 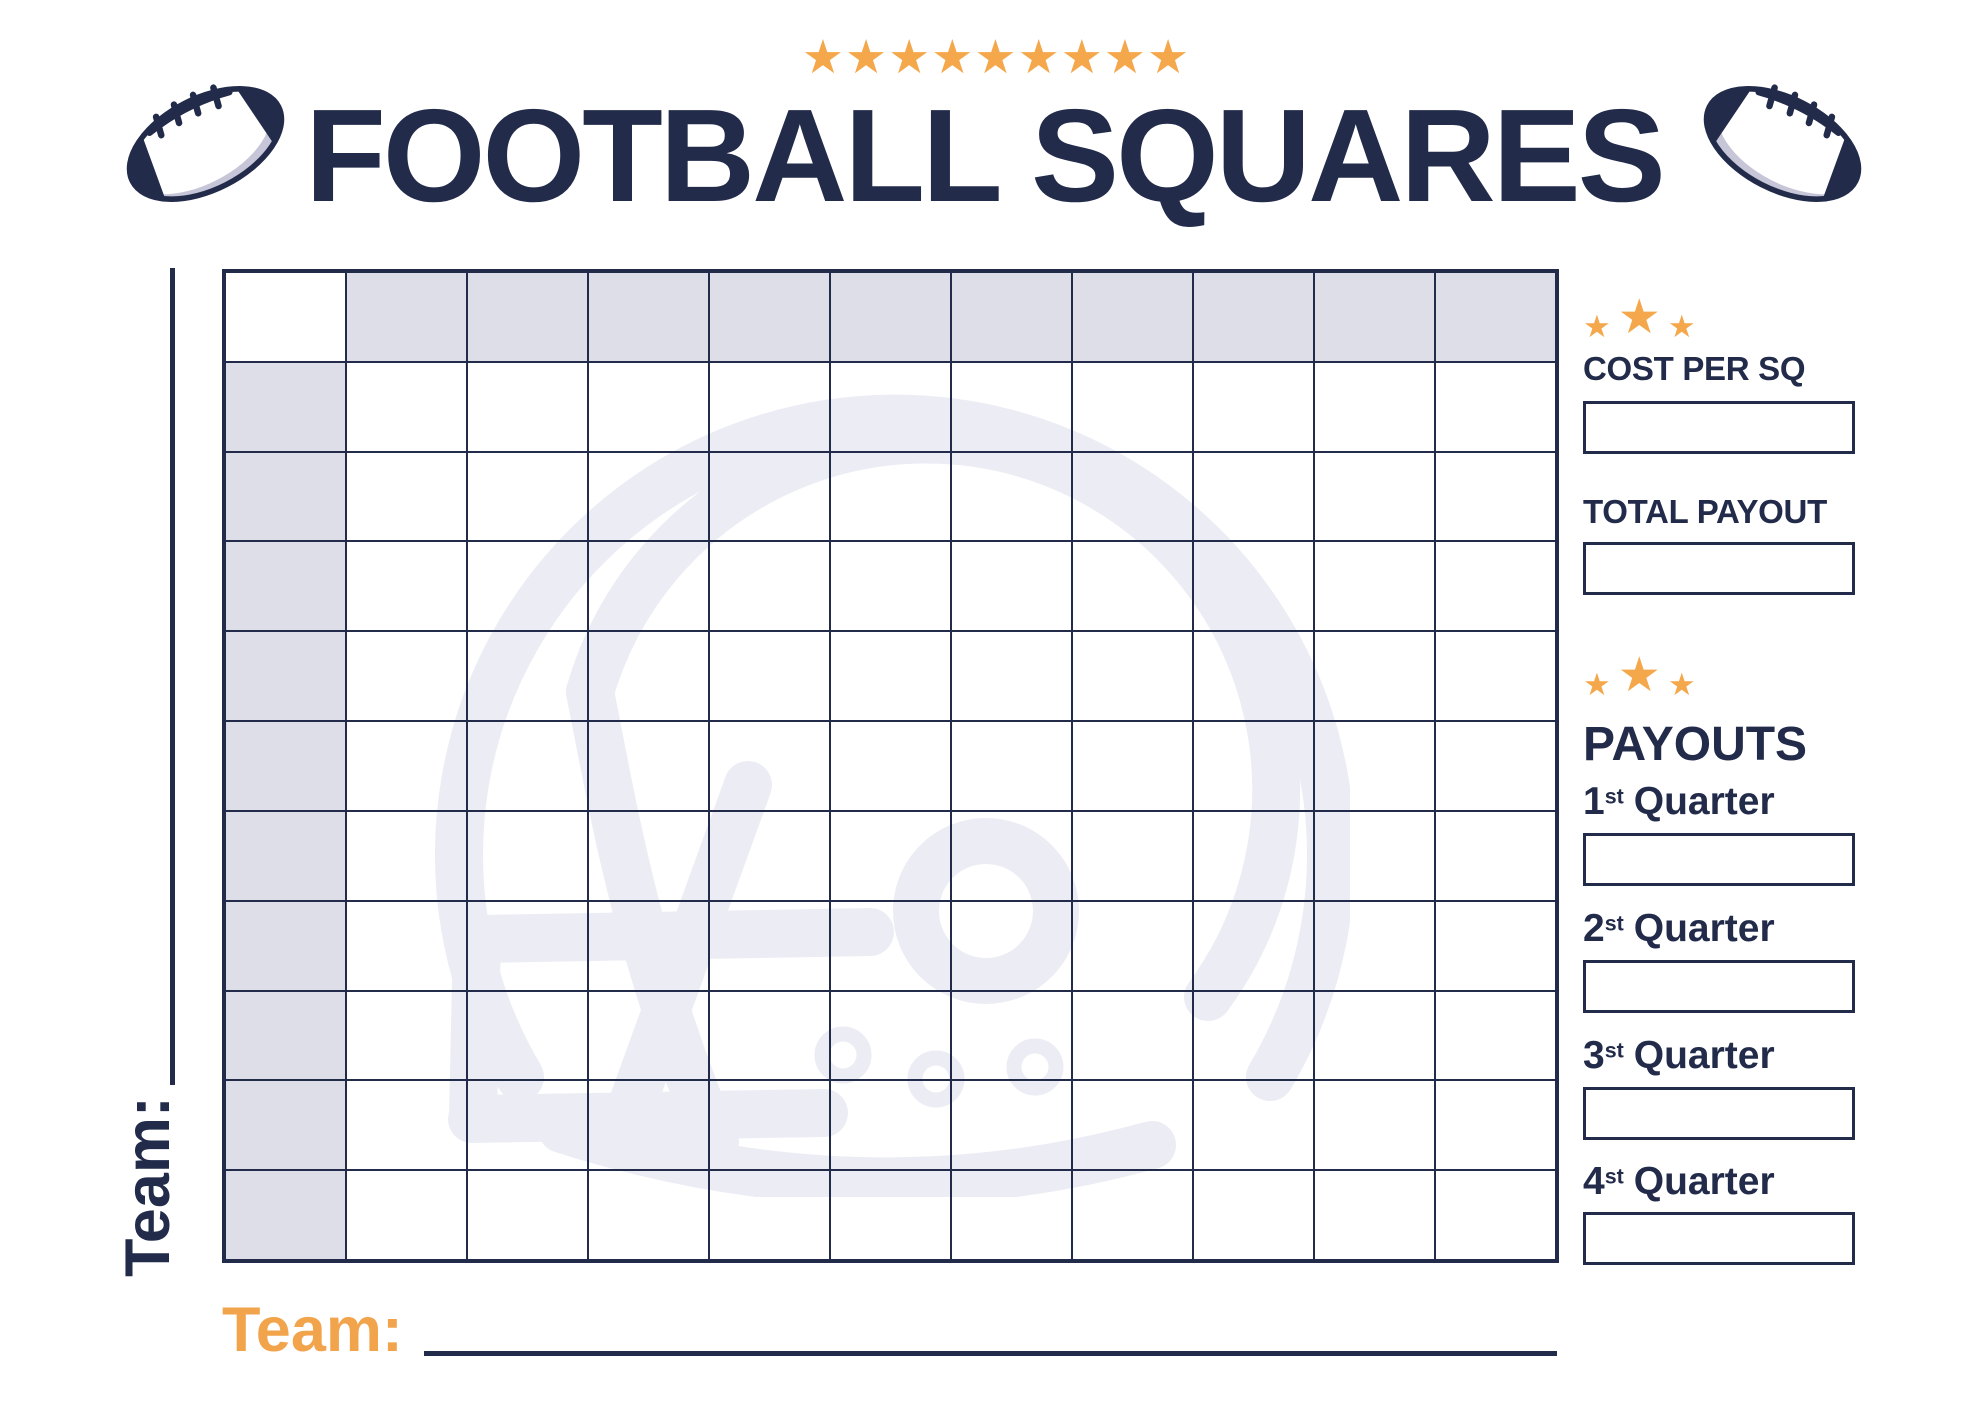 I want to click on quarter-1-payout-box, so click(x=1719, y=859).